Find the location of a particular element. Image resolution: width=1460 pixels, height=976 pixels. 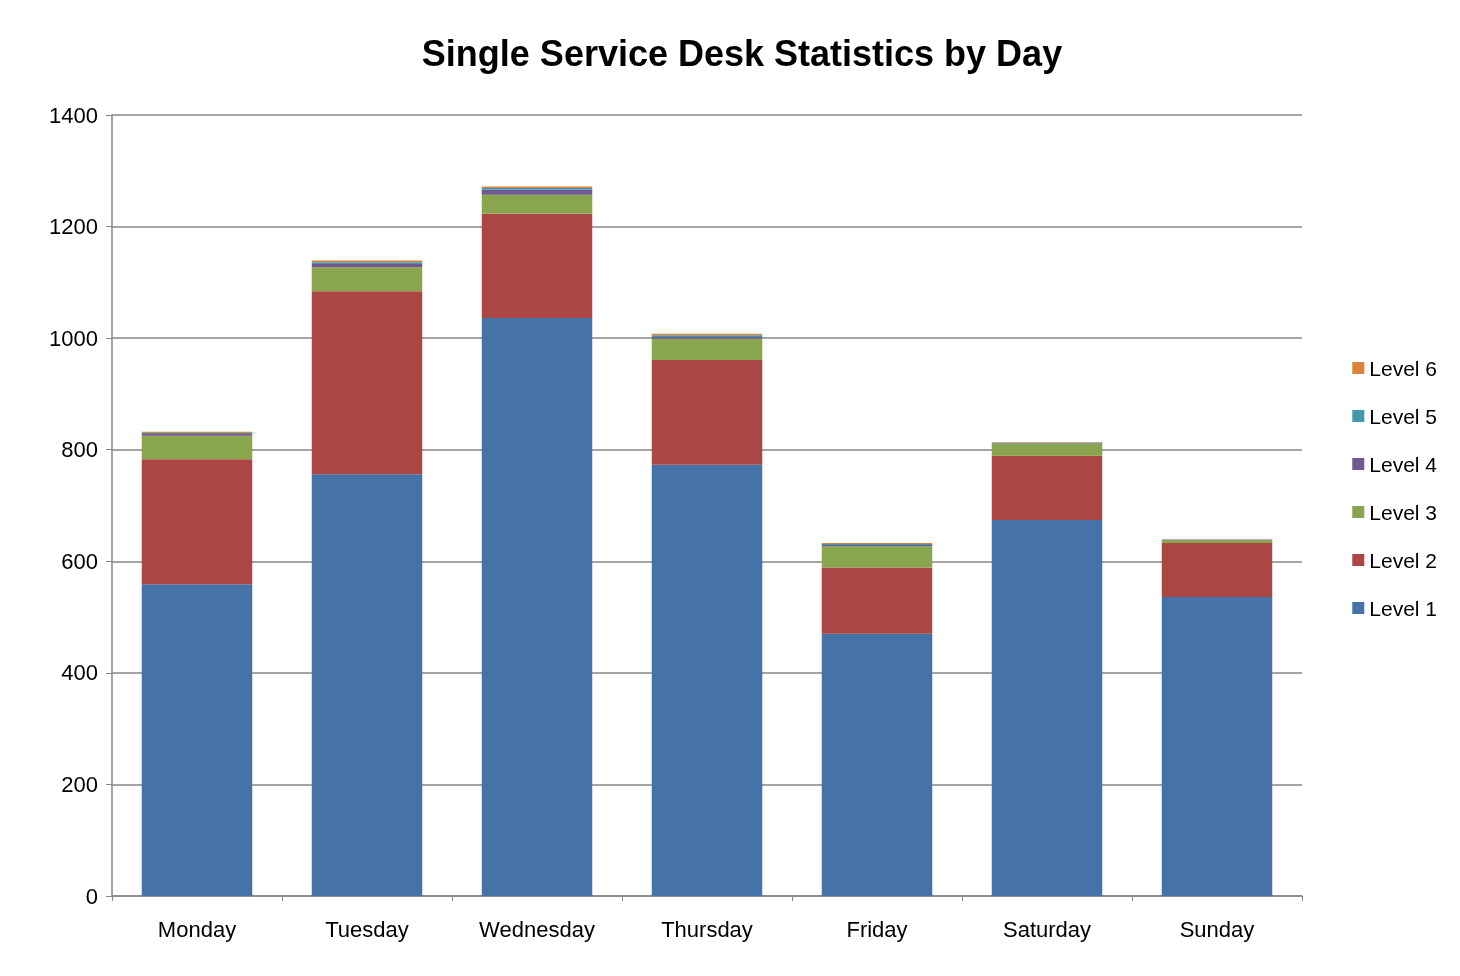

x-tick-label: Saturday is located at coordinates (1047, 929).